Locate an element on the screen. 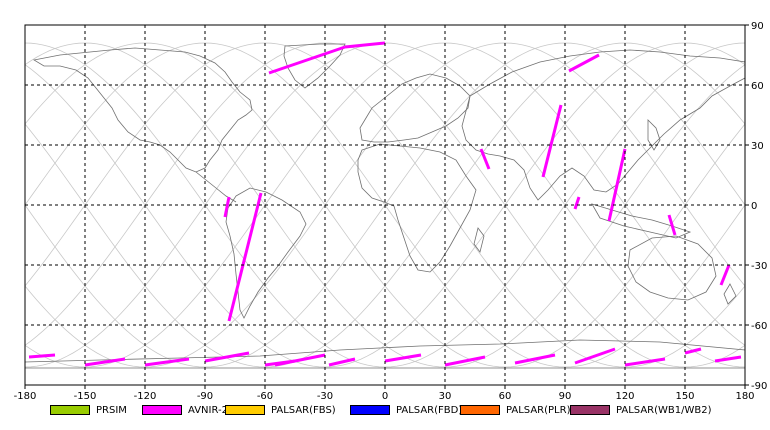 The height and width of the screenshot is (430, 770). coast-asia is located at coordinates (603, 125).